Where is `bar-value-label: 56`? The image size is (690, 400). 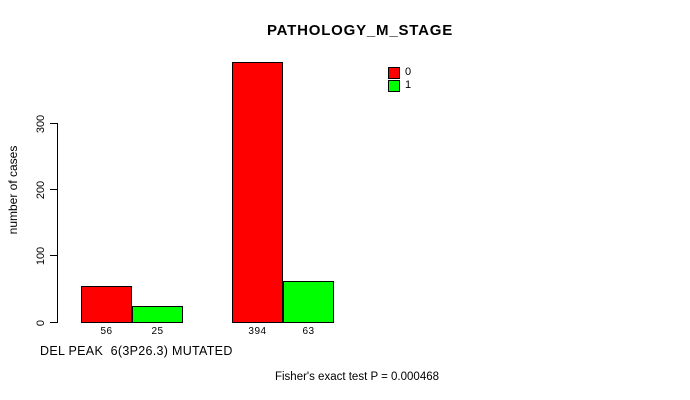 bar-value-label: 56 is located at coordinates (106, 331).